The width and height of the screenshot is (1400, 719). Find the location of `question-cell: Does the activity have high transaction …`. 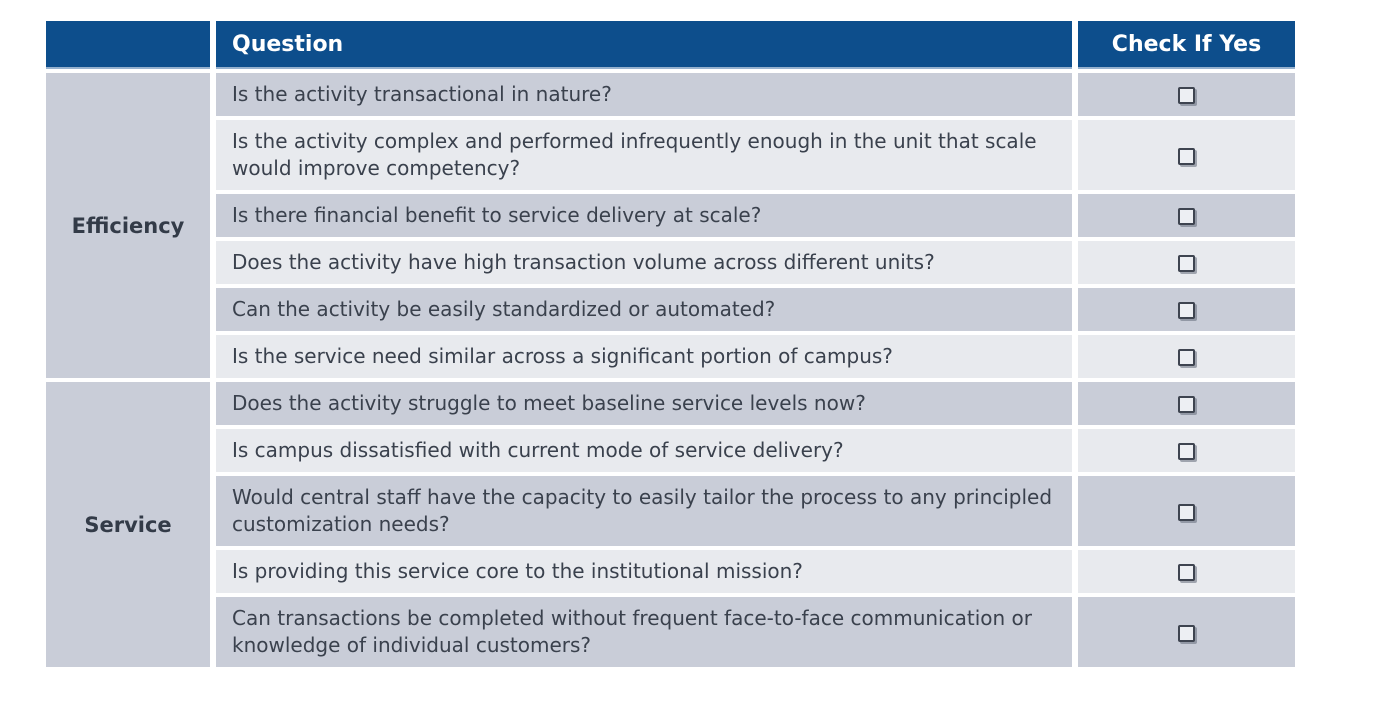

question-cell: Does the activity have high transaction … is located at coordinates (644, 262).